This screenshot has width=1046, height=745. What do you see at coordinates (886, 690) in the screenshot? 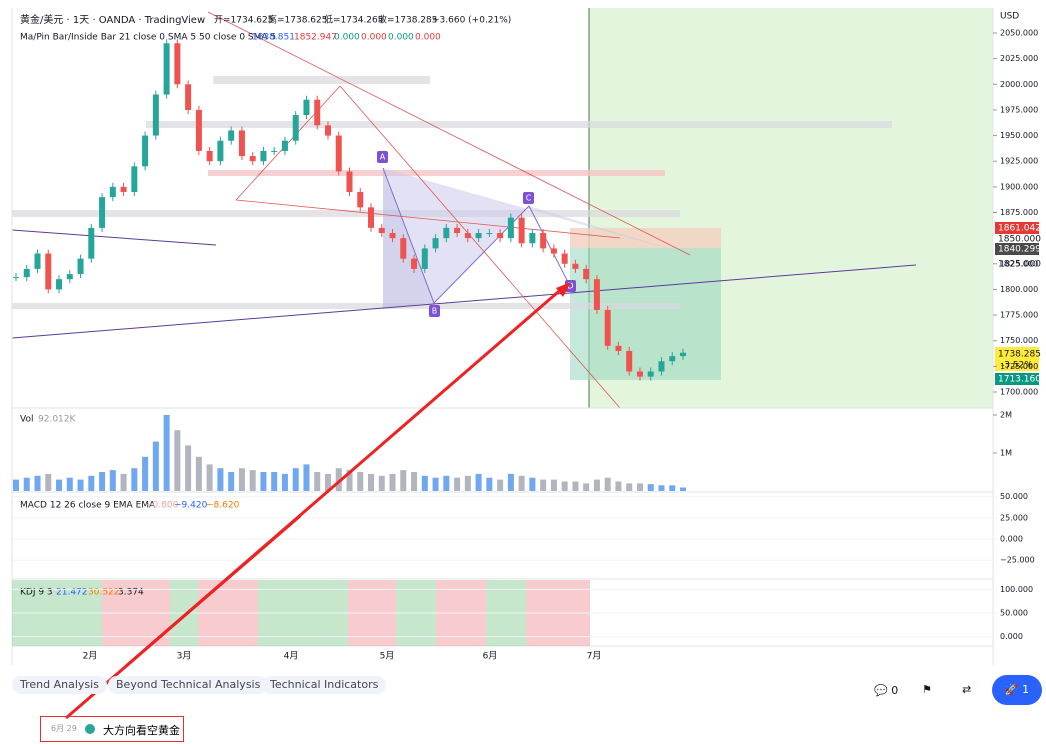
I see `comments: 💬 0` at bounding box center [886, 690].